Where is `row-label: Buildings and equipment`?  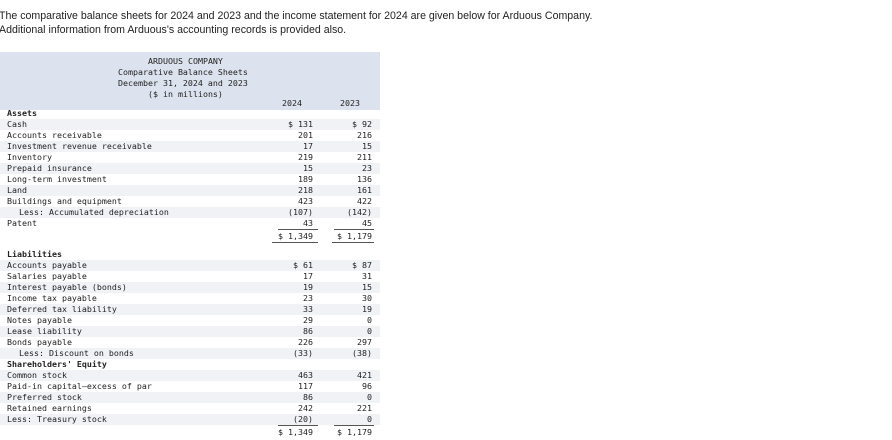 row-label: Buildings and equipment is located at coordinates (64, 201).